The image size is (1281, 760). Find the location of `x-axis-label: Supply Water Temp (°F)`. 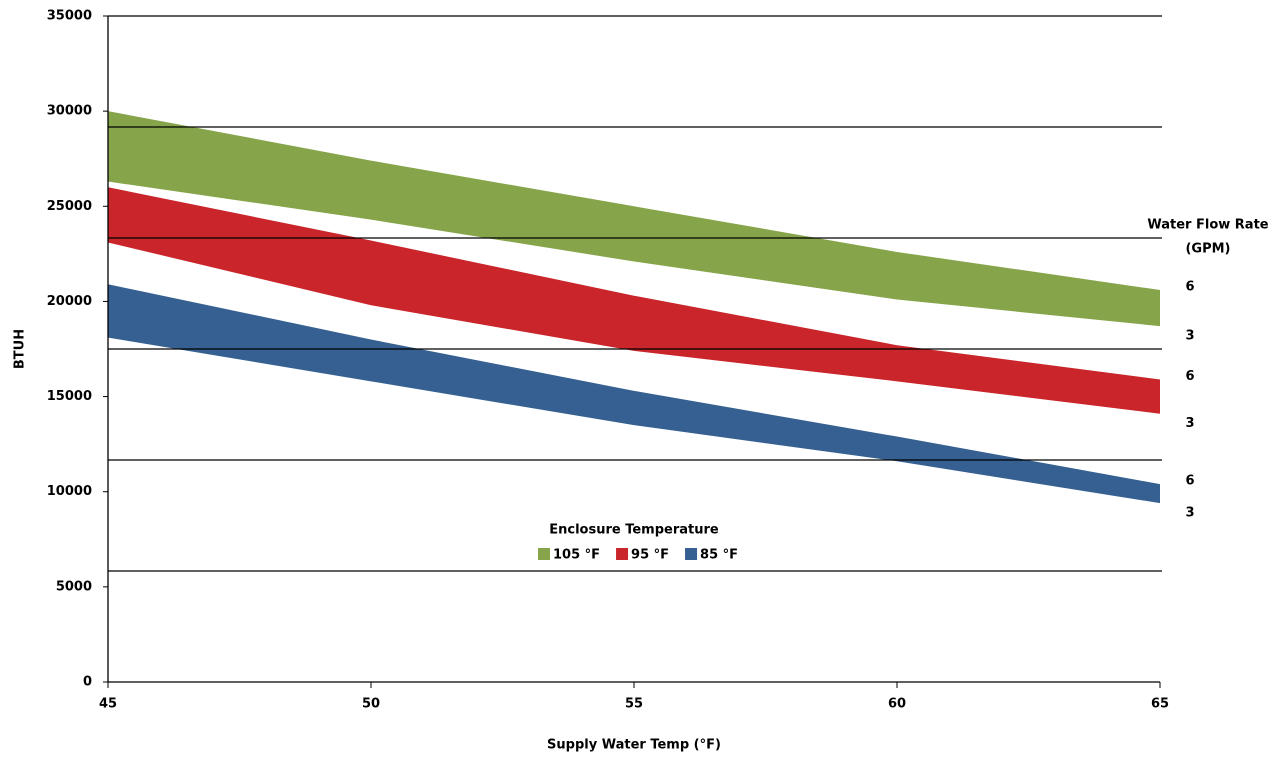

x-axis-label: Supply Water Temp (°F) is located at coordinates (634, 745).